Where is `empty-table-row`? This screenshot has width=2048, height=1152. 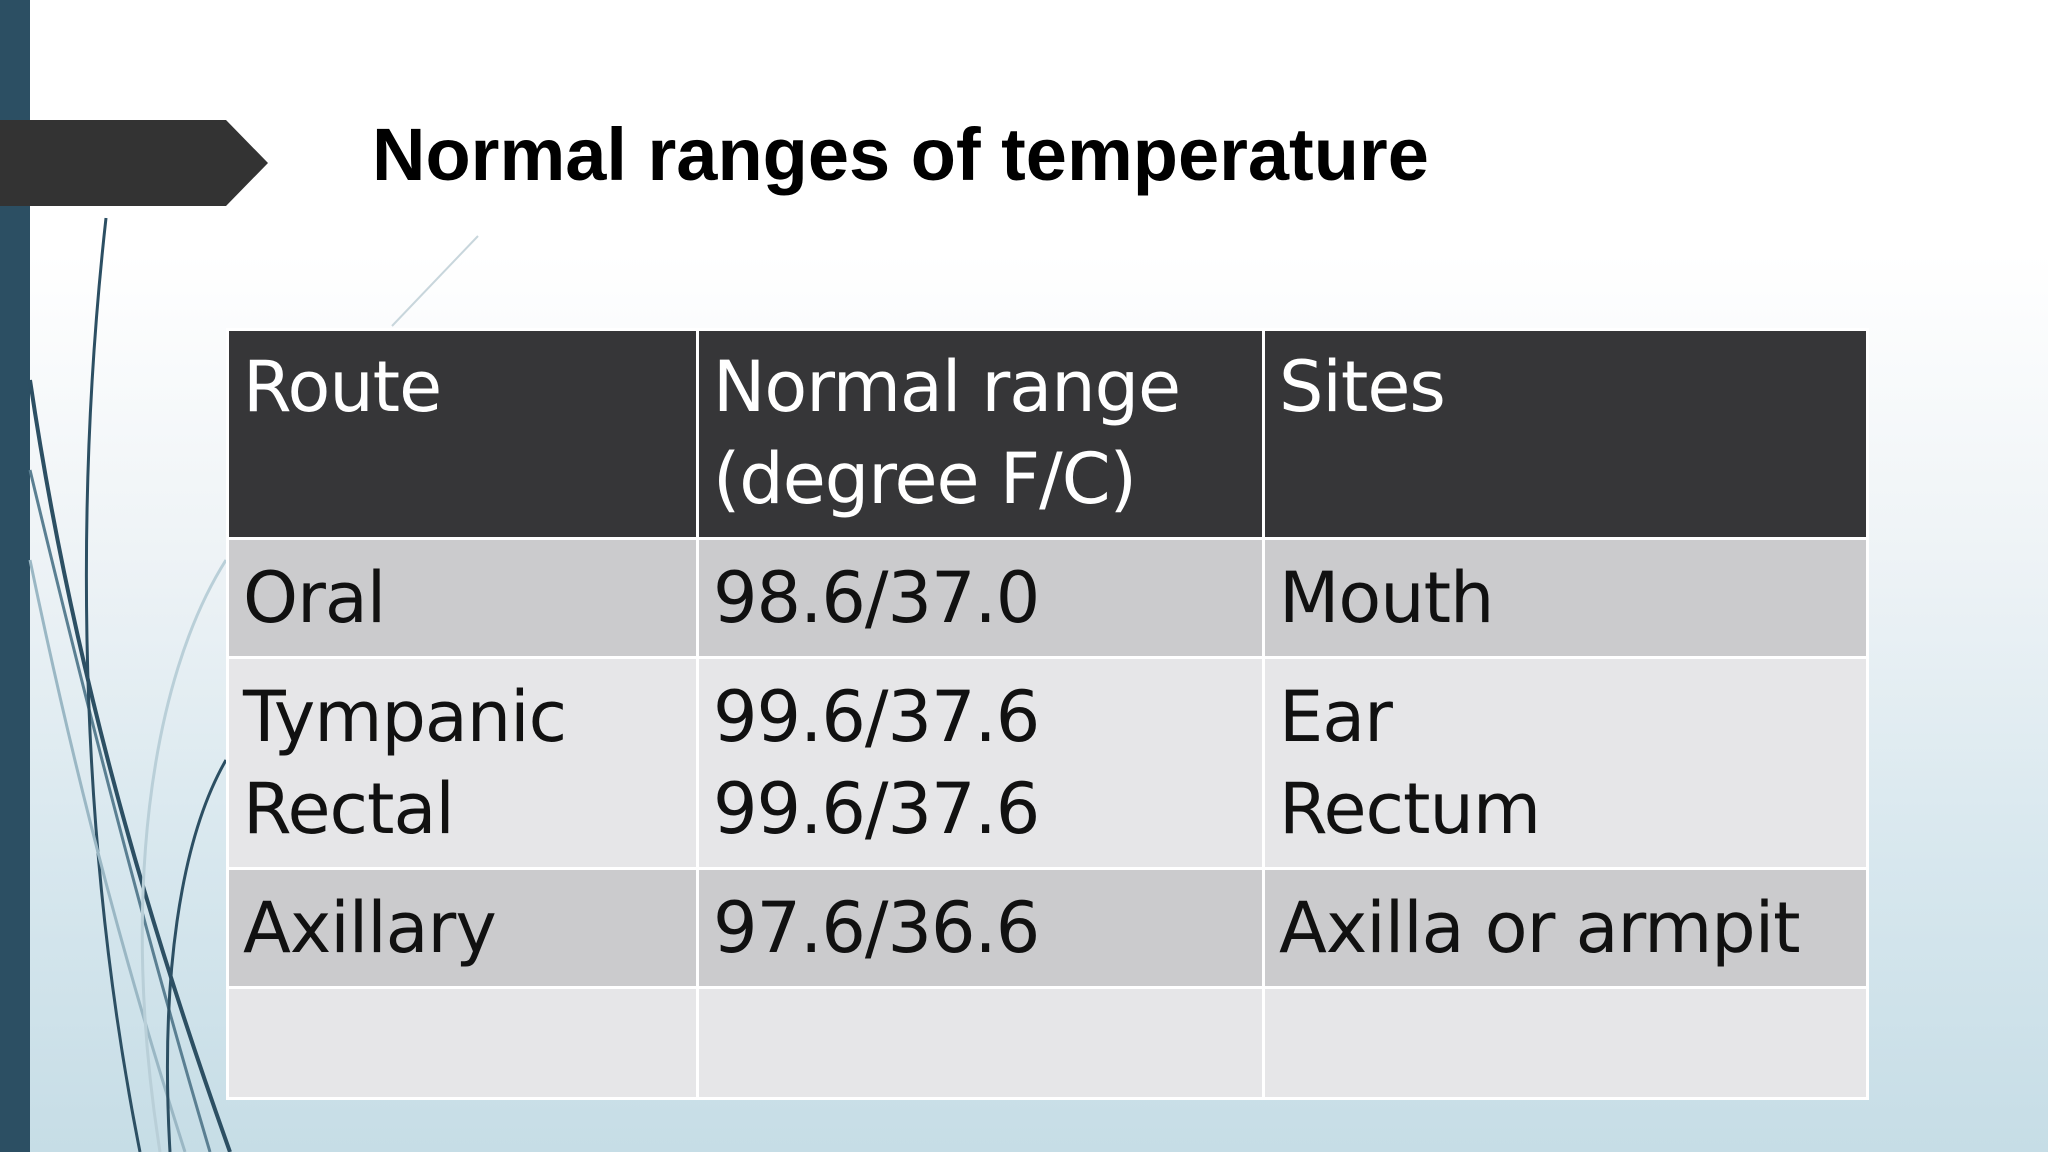
empty-table-row is located at coordinates (1047, 1043).